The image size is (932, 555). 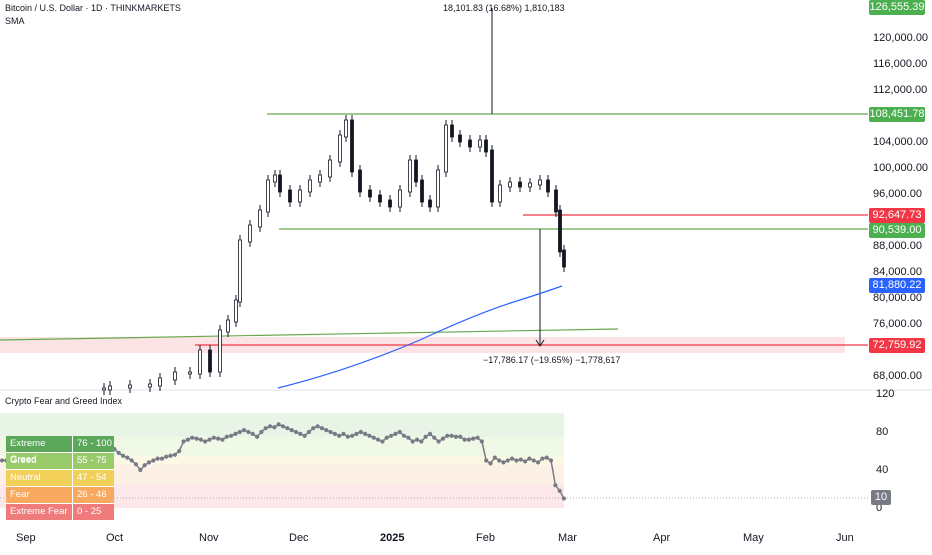 What do you see at coordinates (282, 496) in the screenshot?
I see `zone-extreme-fear` at bounding box center [282, 496].